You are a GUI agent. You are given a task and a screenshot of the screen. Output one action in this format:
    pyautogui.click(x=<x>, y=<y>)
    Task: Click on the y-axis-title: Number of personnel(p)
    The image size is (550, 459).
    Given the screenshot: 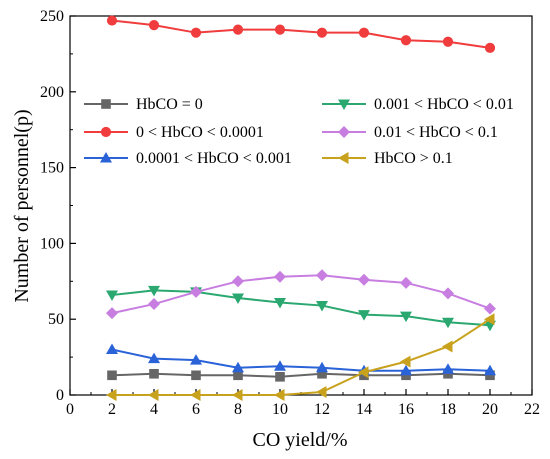 What is the action you would take?
    pyautogui.click(x=22, y=205)
    